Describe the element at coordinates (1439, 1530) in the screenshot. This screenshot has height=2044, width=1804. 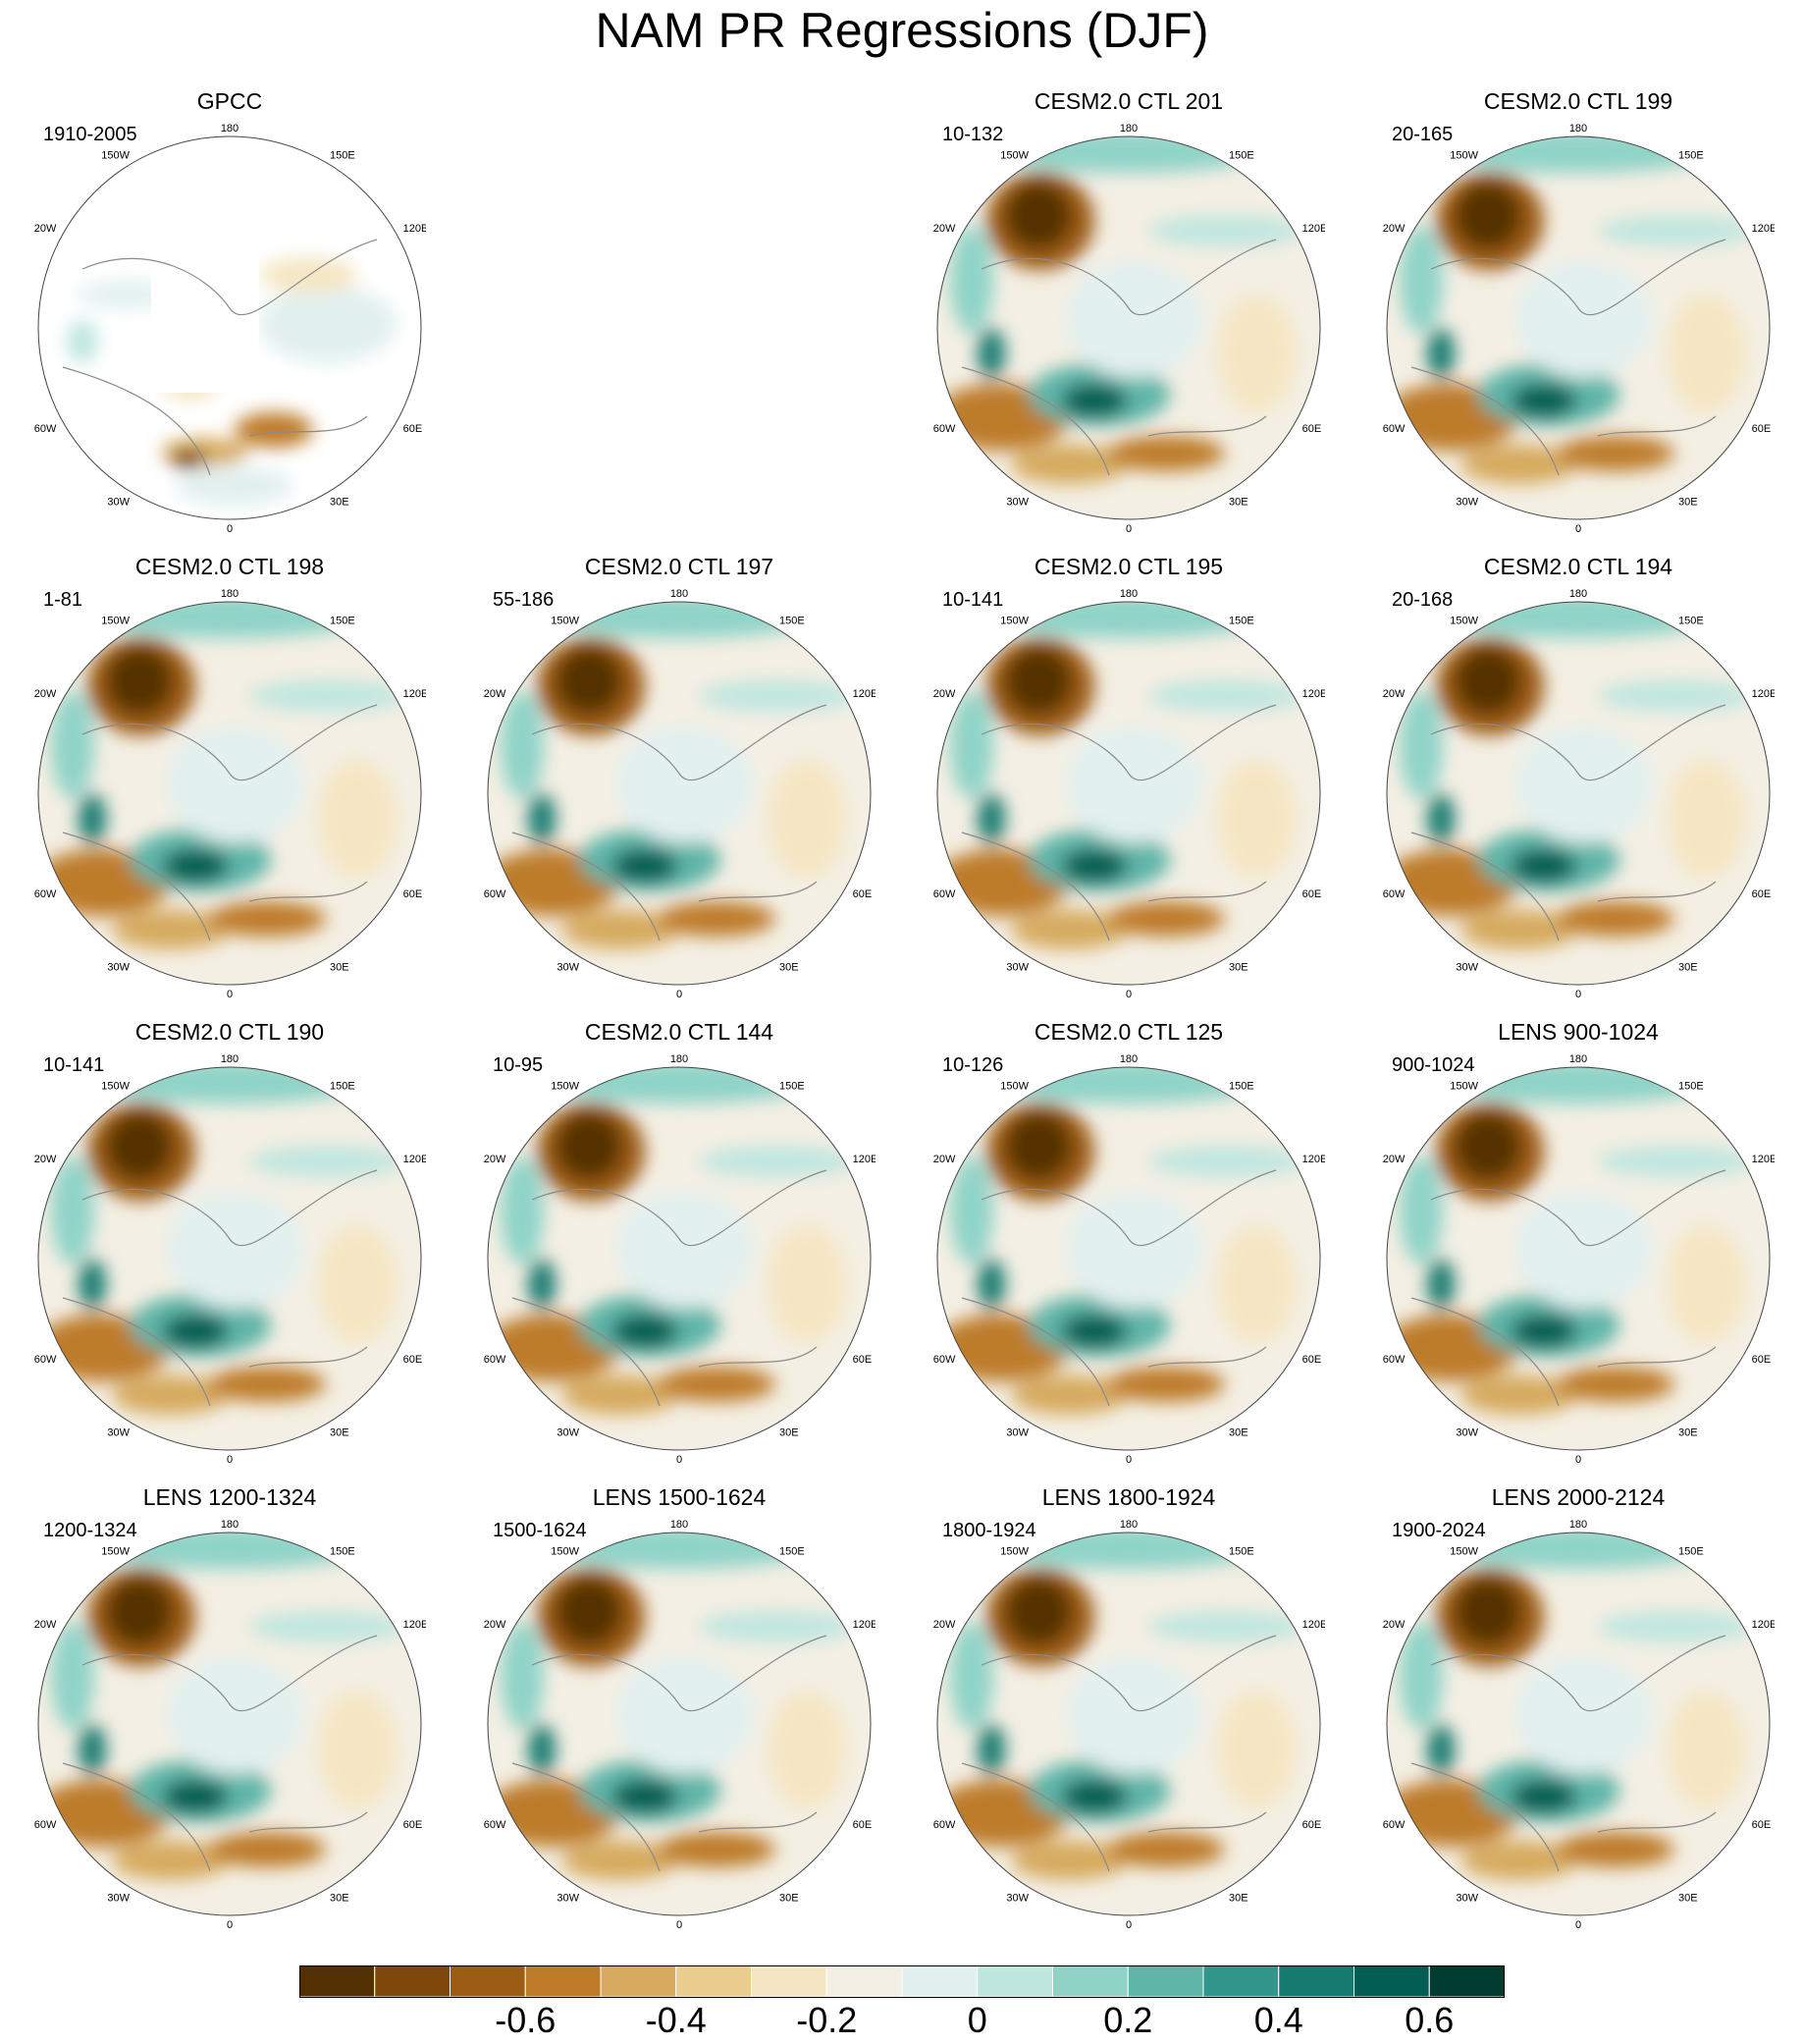
I see `panel-period: 1900-2024` at that location.